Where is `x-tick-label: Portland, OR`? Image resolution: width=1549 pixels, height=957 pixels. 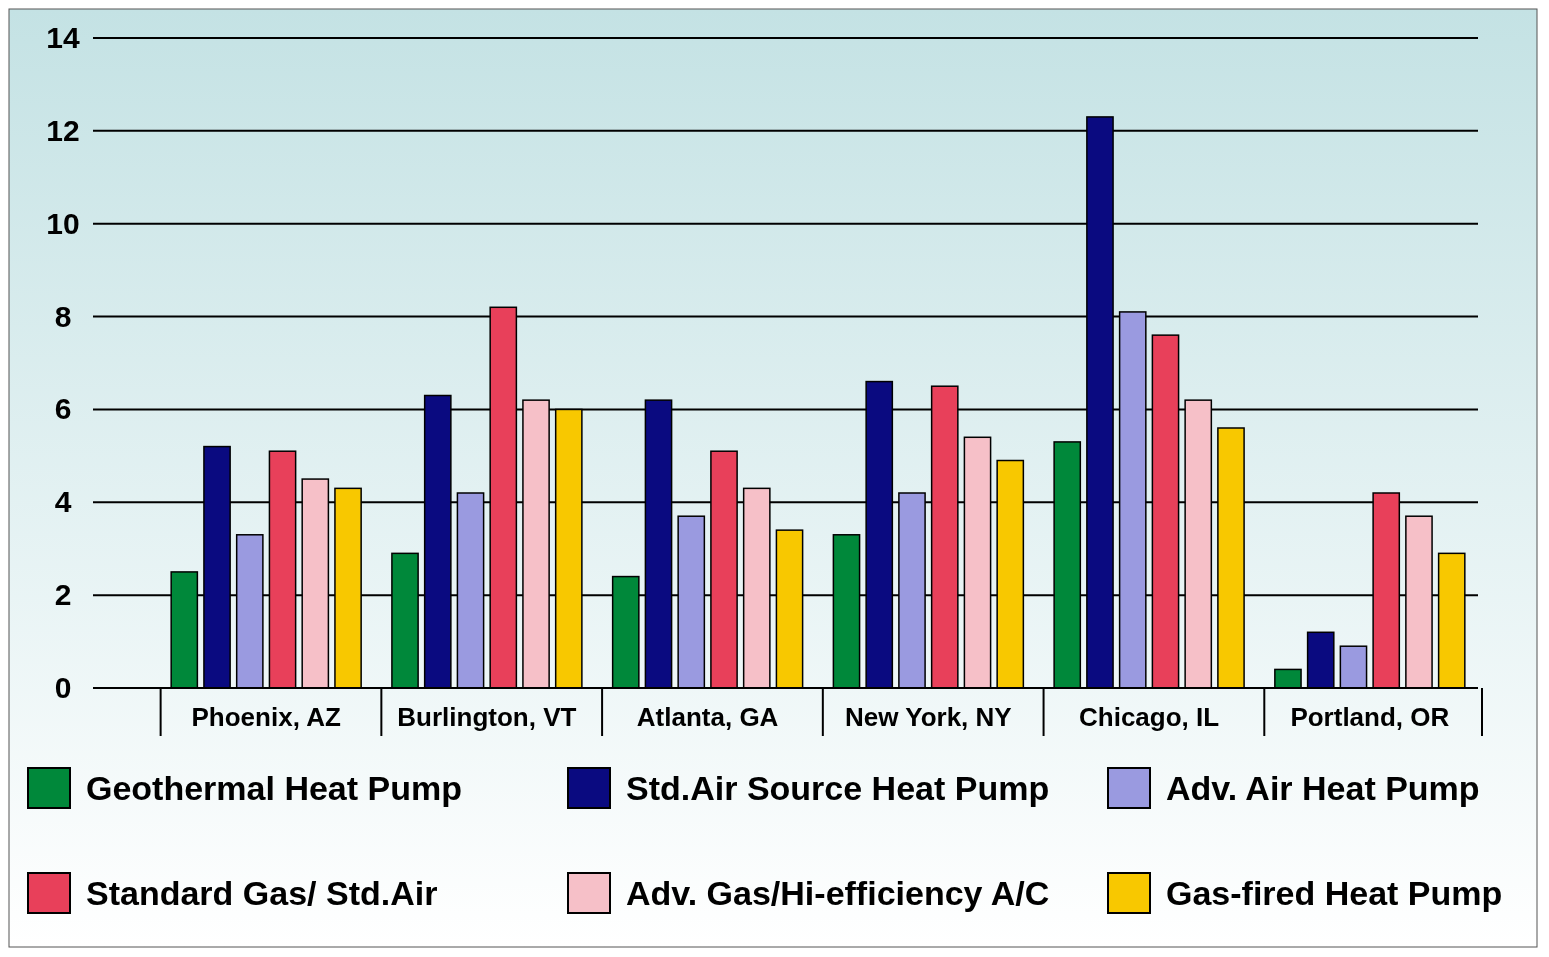 x-tick-label: Portland, OR is located at coordinates (1370, 717).